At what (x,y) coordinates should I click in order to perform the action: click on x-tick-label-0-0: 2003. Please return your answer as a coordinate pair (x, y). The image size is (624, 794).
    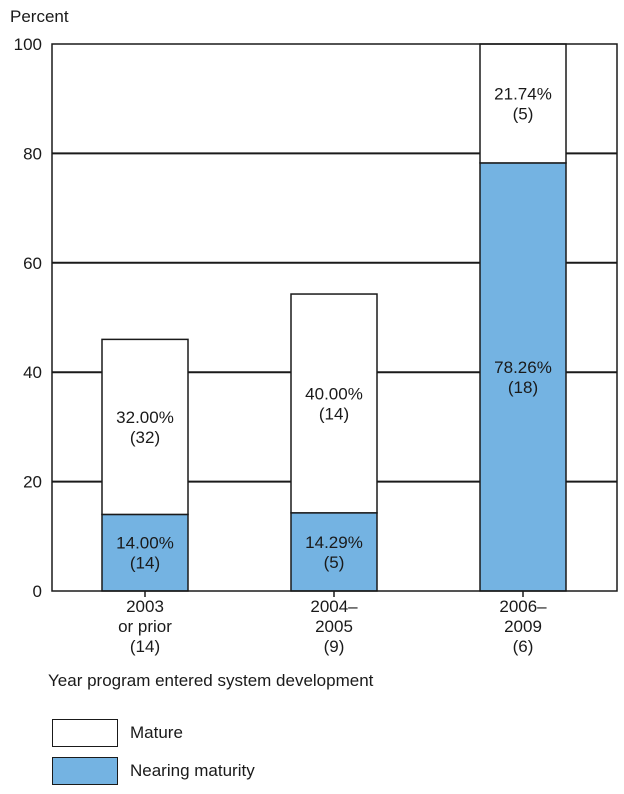
    Looking at the image, I should click on (145, 606).